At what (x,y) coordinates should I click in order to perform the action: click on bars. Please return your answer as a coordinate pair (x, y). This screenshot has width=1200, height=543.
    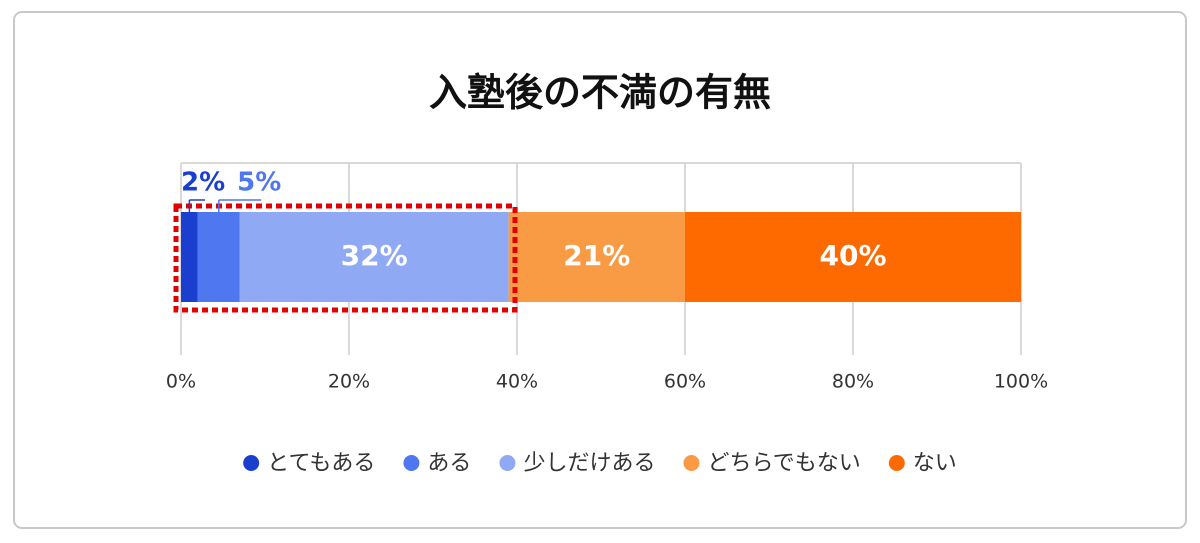
    Looking at the image, I should click on (601, 257).